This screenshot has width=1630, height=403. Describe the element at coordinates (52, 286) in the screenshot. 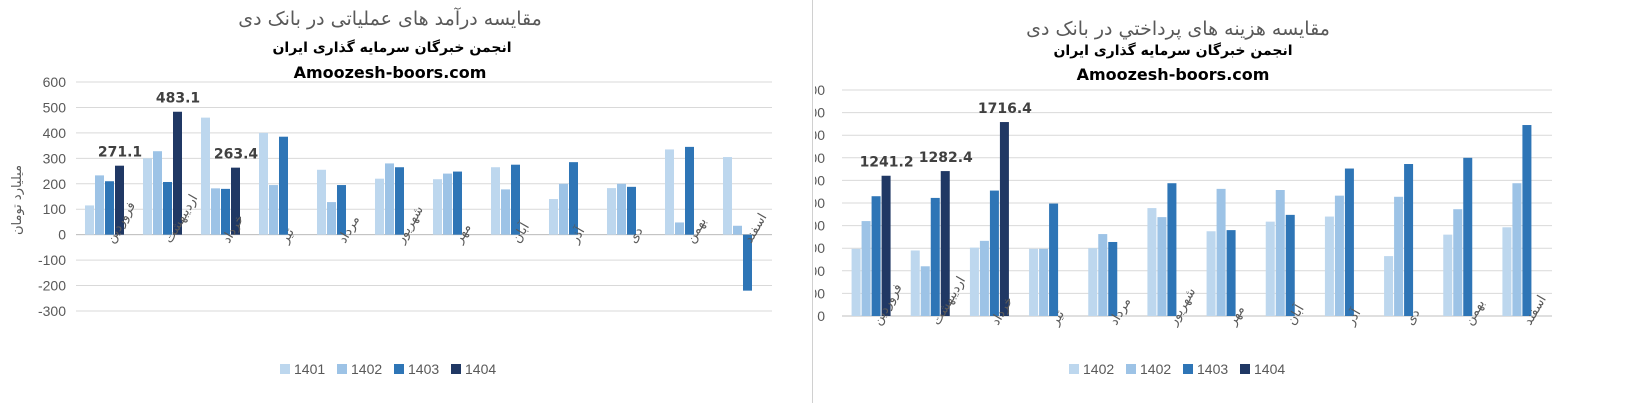

I see `y-tick-label: -200` at that location.